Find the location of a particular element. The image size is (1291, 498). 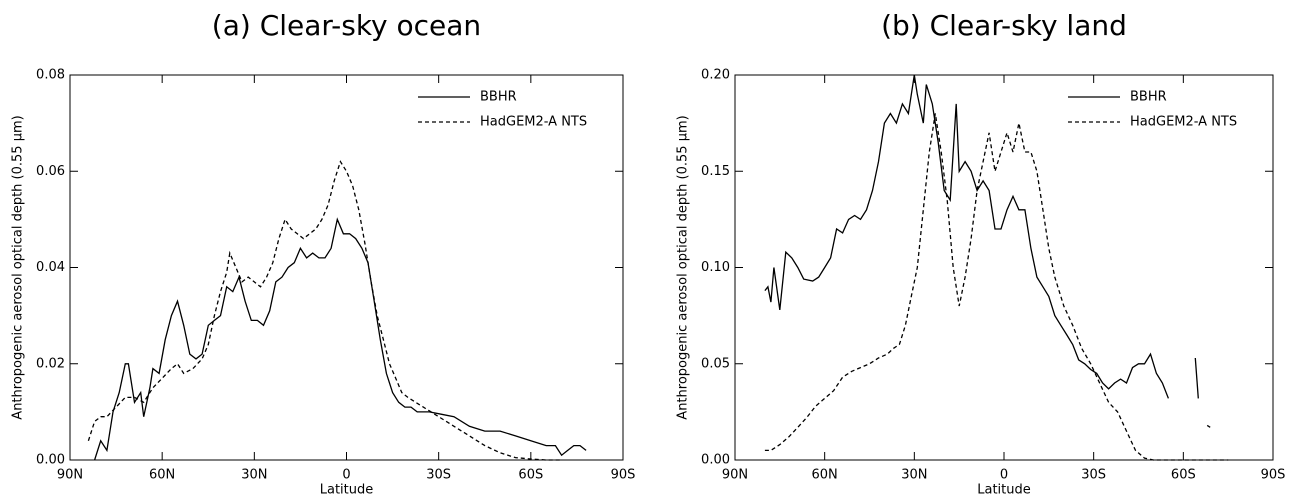

y-tick-label: 0.02 is located at coordinates (50, 363).